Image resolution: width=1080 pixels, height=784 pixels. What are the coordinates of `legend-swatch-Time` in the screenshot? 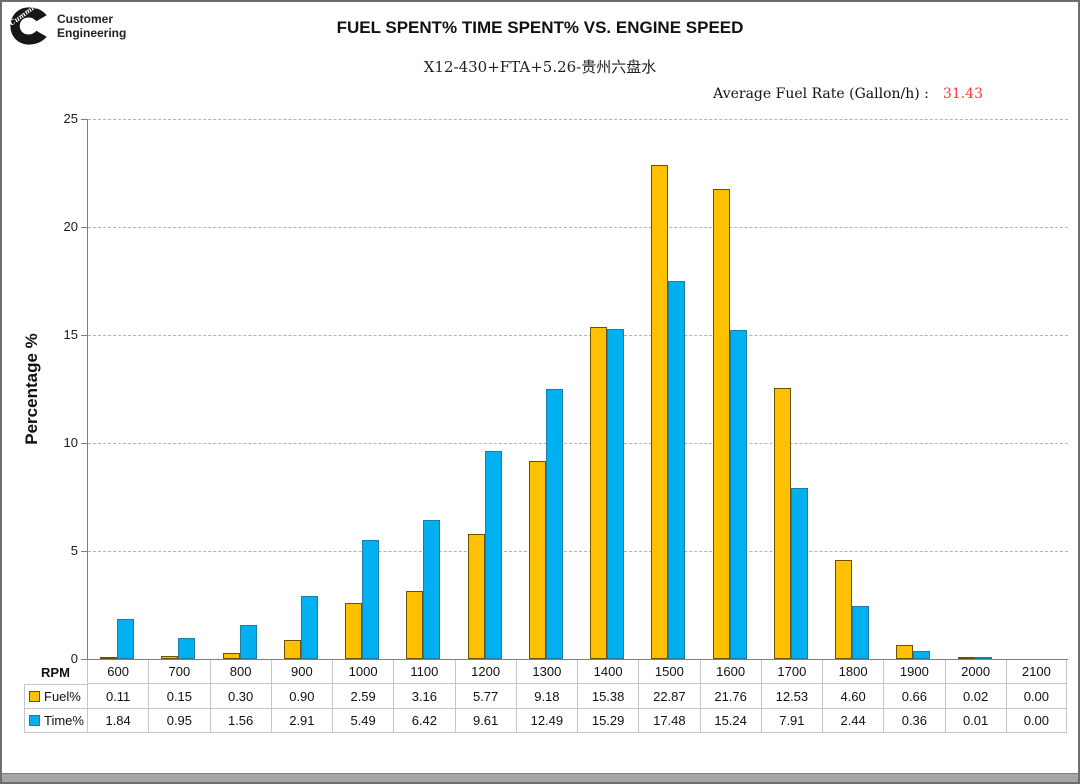 It's located at (34, 720).